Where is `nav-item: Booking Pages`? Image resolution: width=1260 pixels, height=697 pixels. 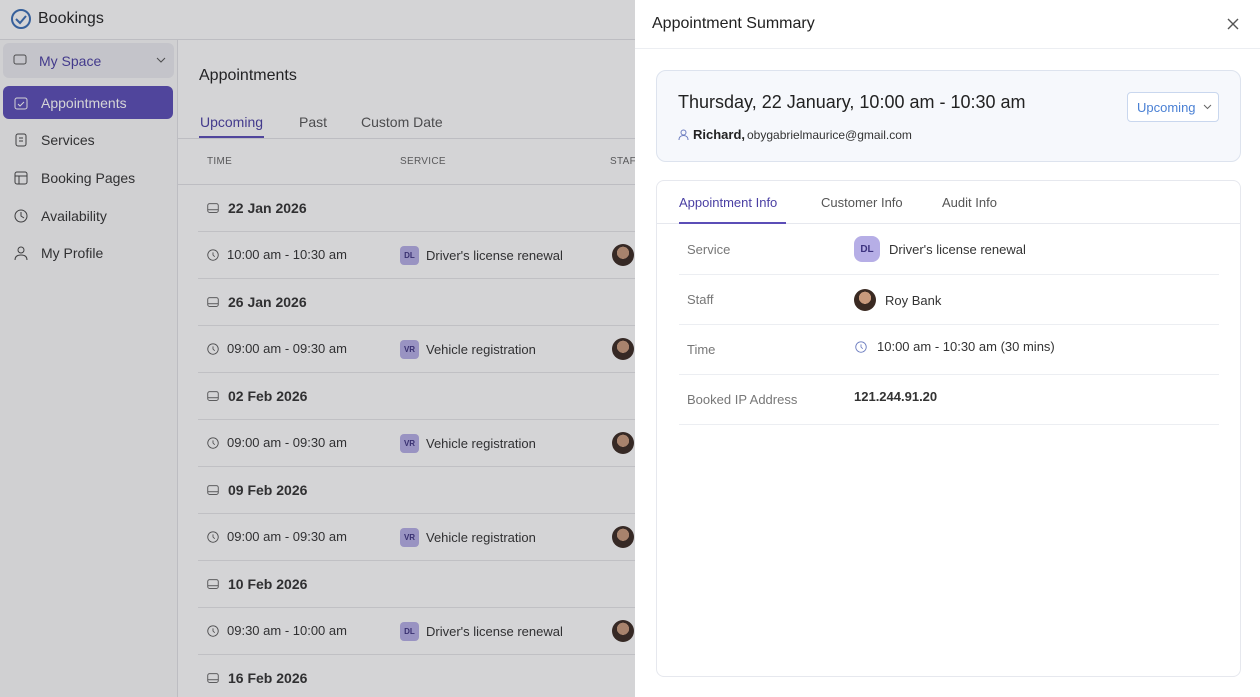 nav-item: Booking Pages is located at coordinates (88, 177).